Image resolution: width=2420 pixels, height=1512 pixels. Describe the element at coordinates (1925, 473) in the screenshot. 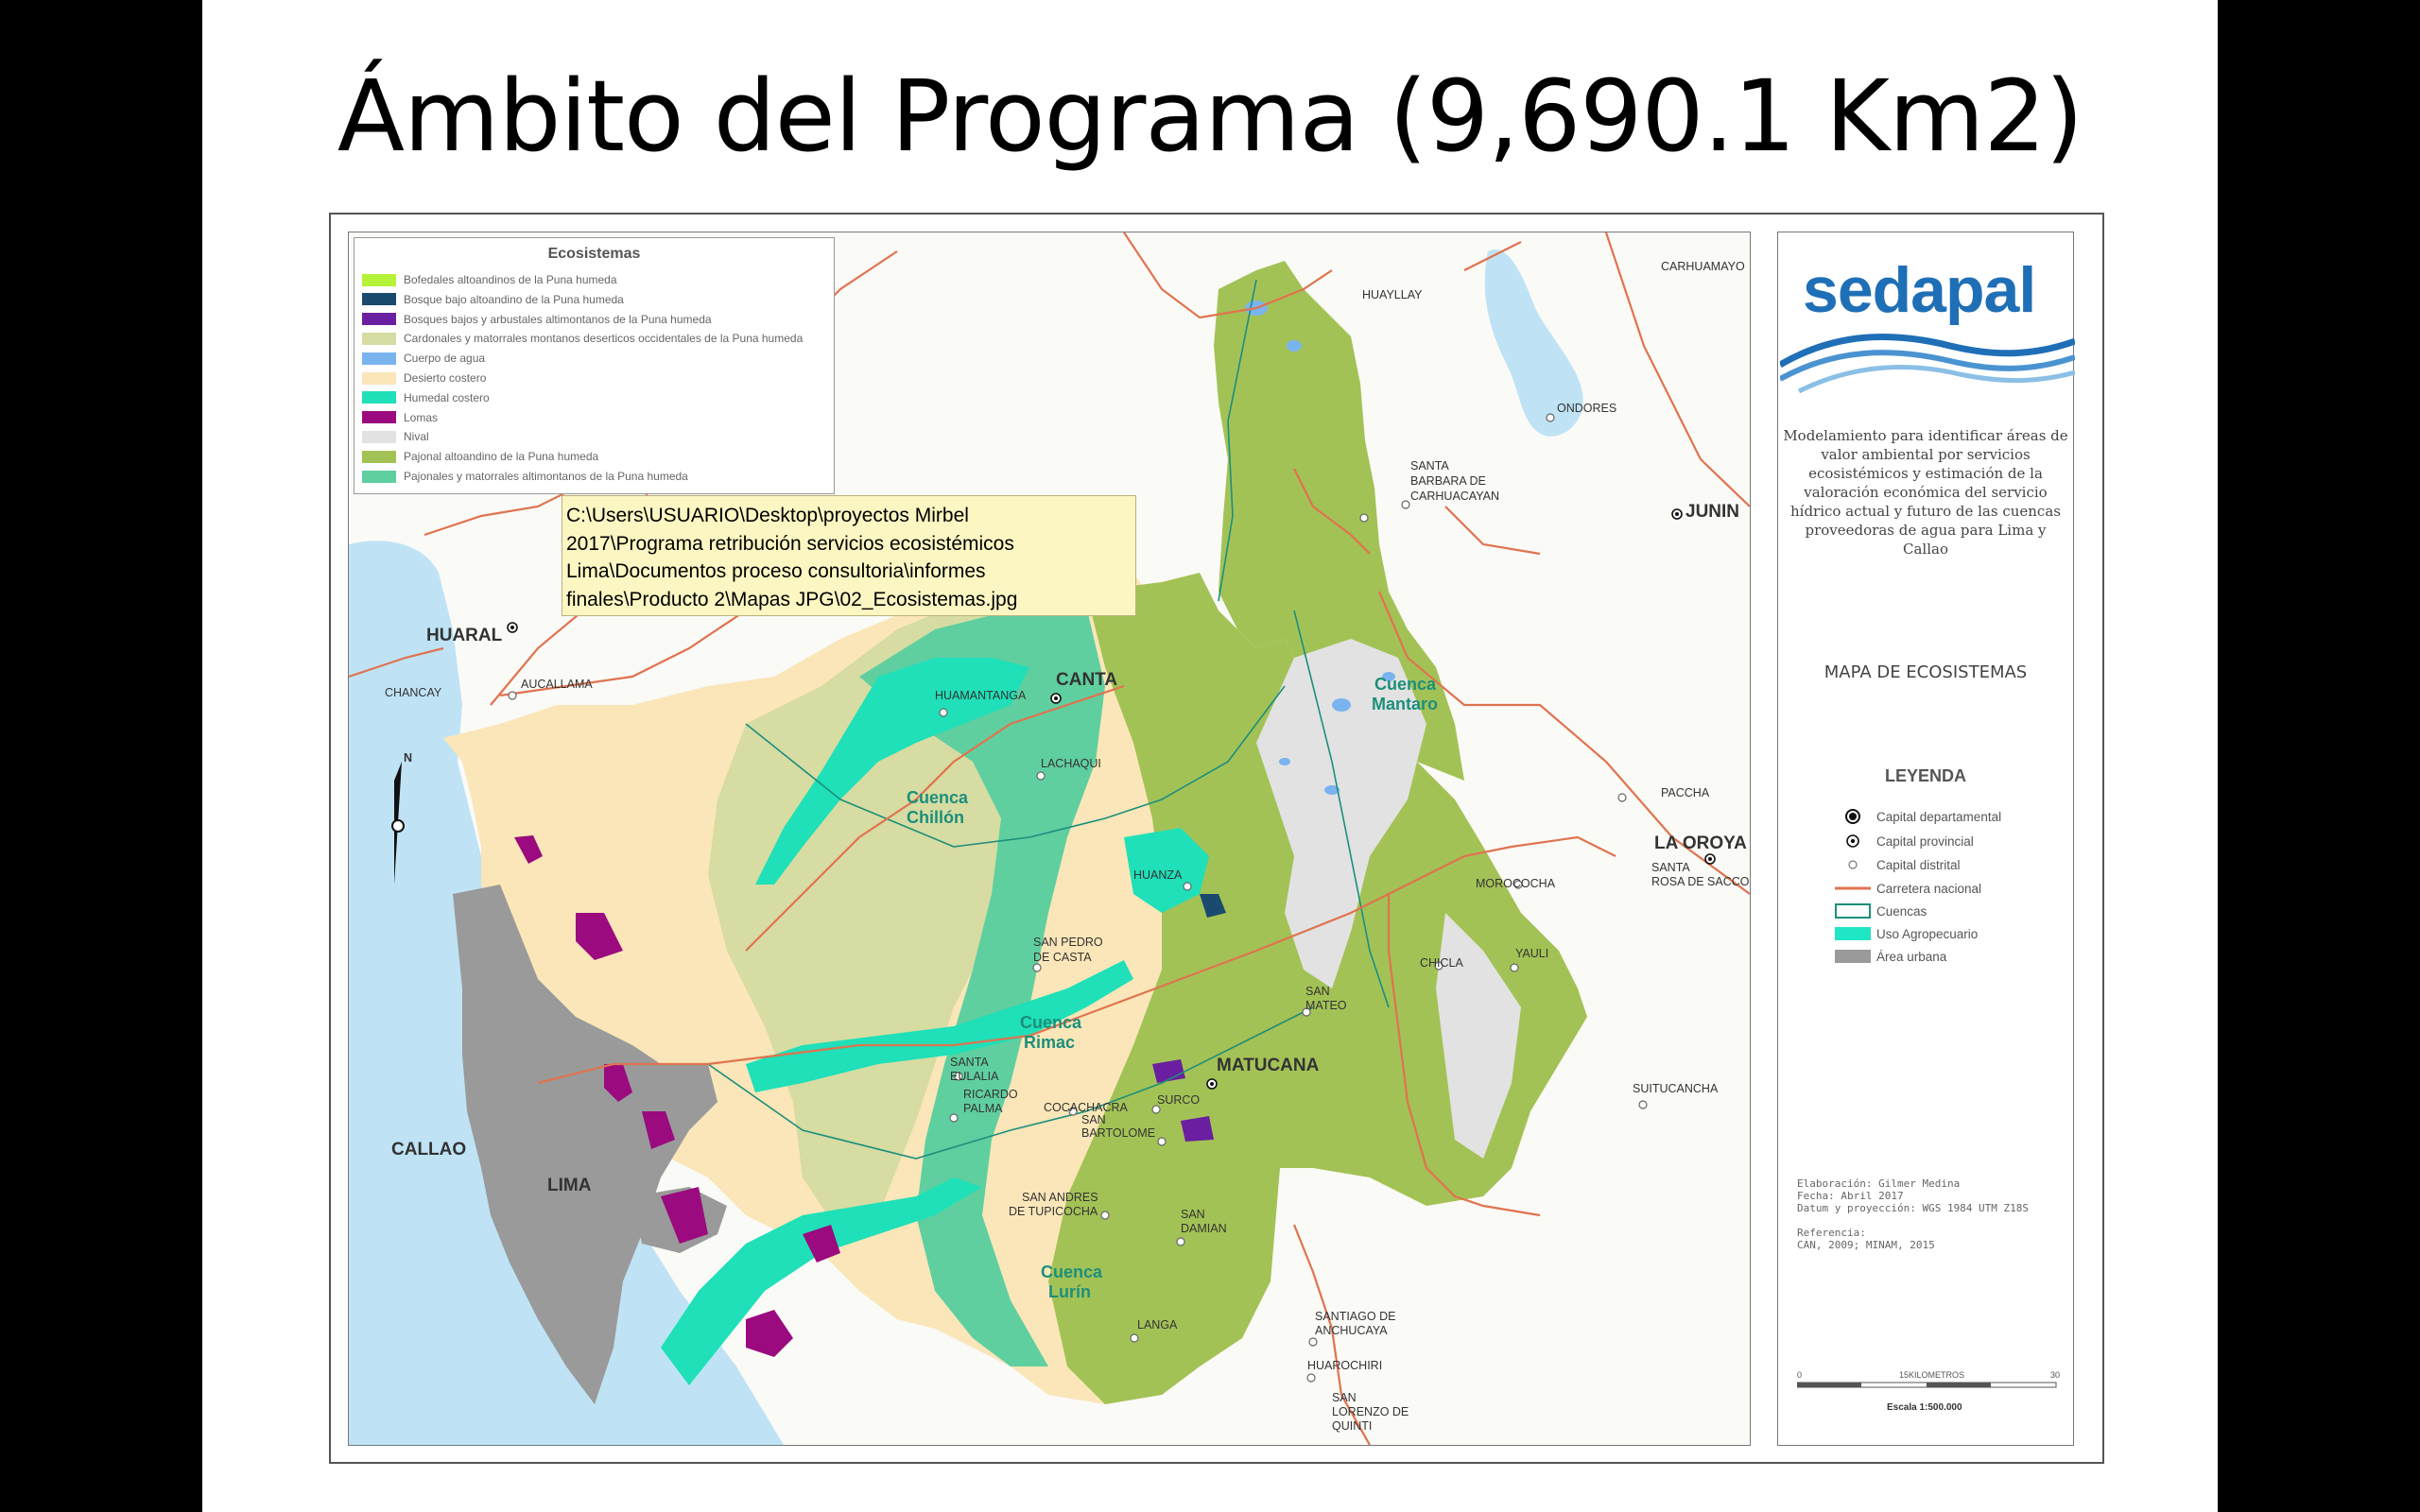

I see `description-line: ecosistémicos y estimación de la` at that location.